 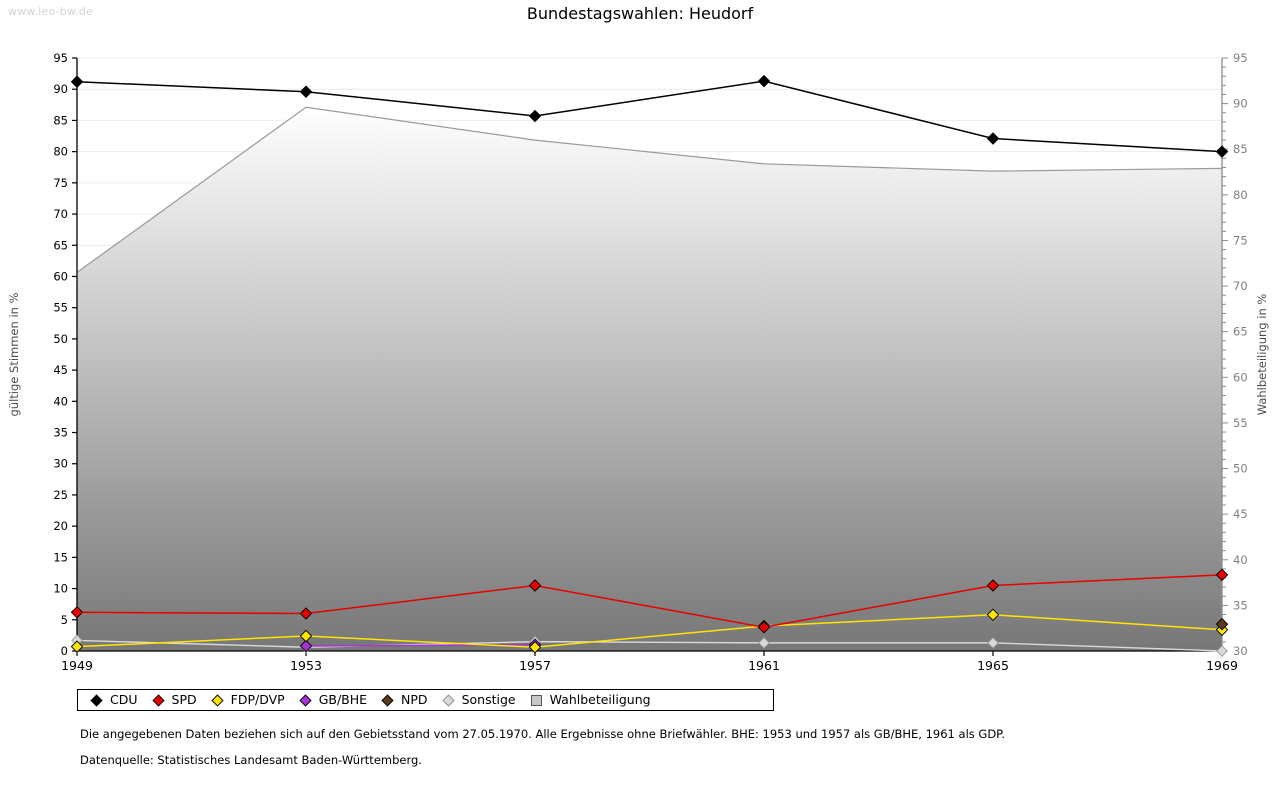 What do you see at coordinates (993, 665) in the screenshot?
I see `svg-text: 1965` at bounding box center [993, 665].